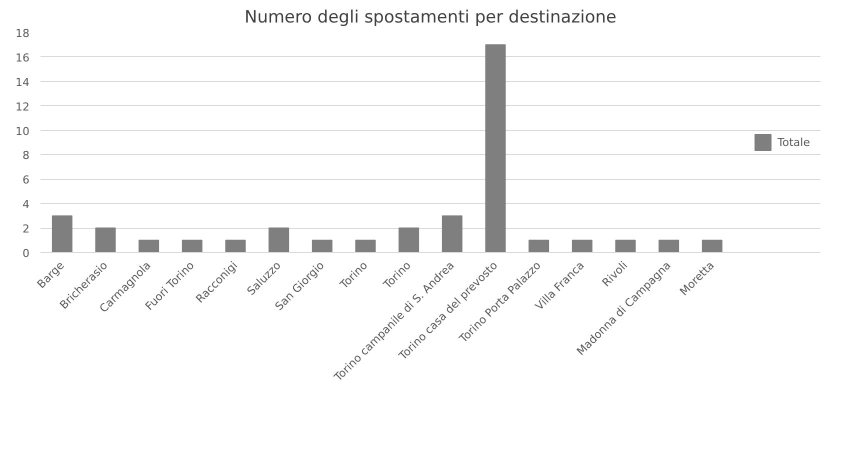 This screenshot has width=860, height=462. Describe the element at coordinates (23, 131) in the screenshot. I see `y-tick-label: 10` at that location.